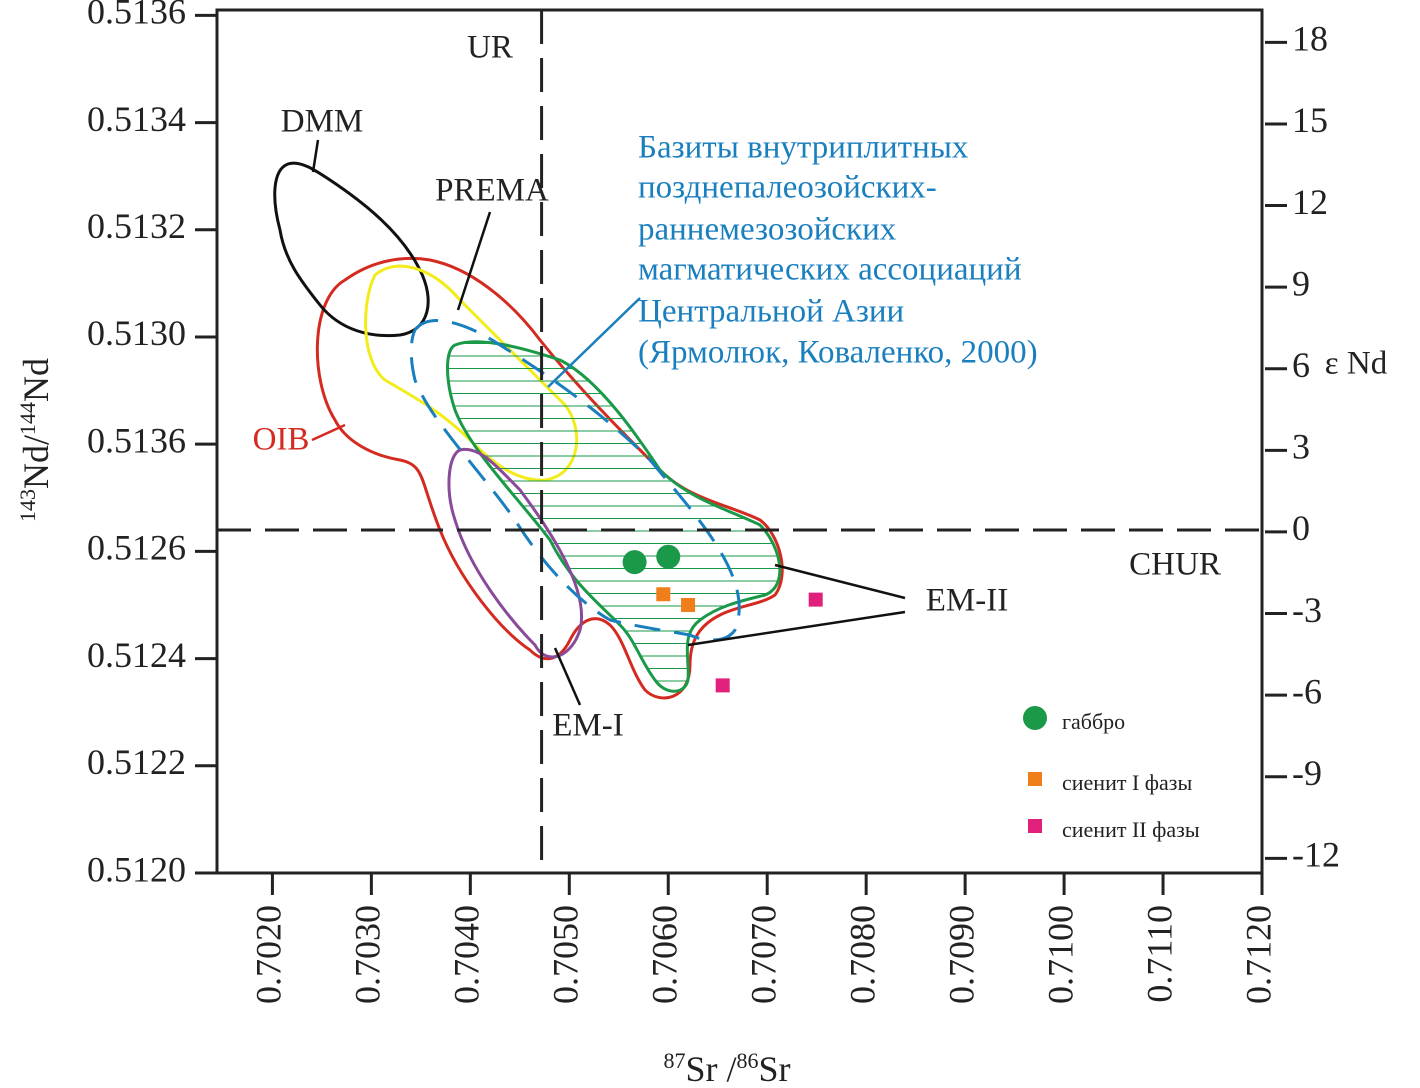 This screenshot has width=1420, height=1088. Describe the element at coordinates (492, 191) in the screenshot. I see `annotation: PREMA` at that location.